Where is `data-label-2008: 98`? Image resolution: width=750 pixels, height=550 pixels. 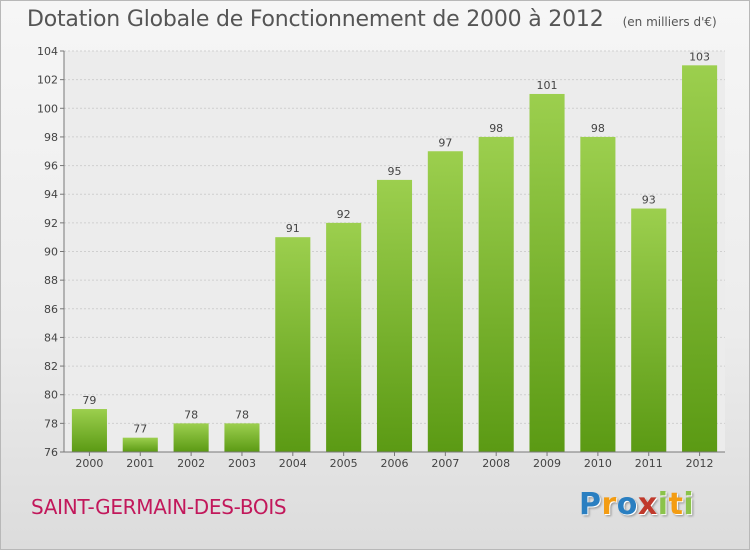
data-label-2008: 98 is located at coordinates (496, 128).